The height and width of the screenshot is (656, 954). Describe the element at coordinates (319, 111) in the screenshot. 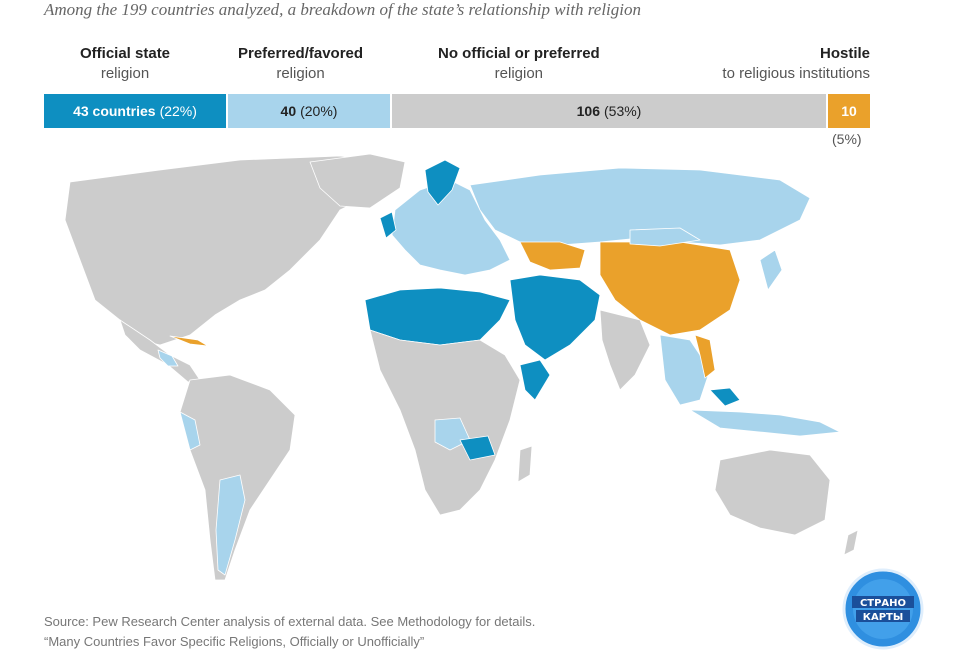

I see `preferred-pct: (20%)` at that location.